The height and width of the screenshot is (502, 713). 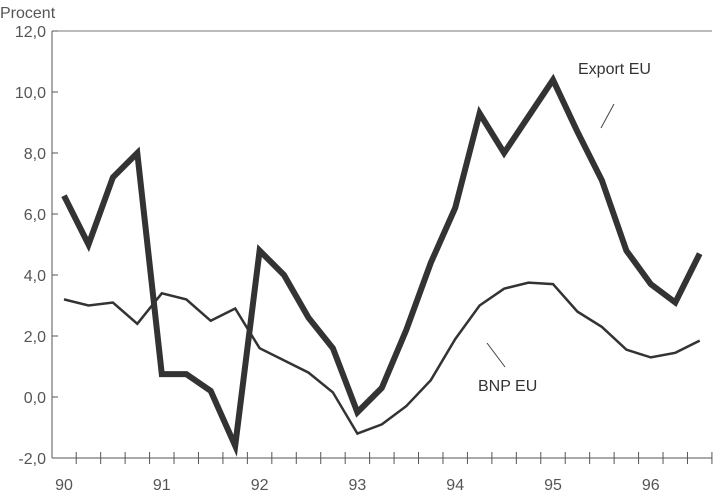 What do you see at coordinates (35, 276) in the screenshot?
I see `y-tick-label: 4,0` at bounding box center [35, 276].